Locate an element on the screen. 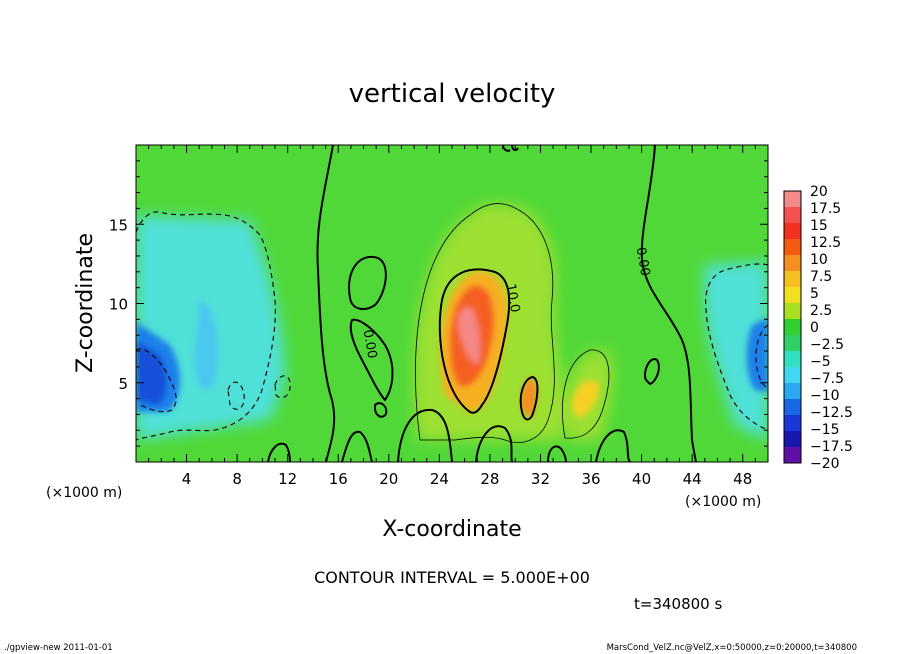 The height and width of the screenshot is (654, 904). contour-labels: 10.0 0.00 0.00 is located at coordinates (506, 303).